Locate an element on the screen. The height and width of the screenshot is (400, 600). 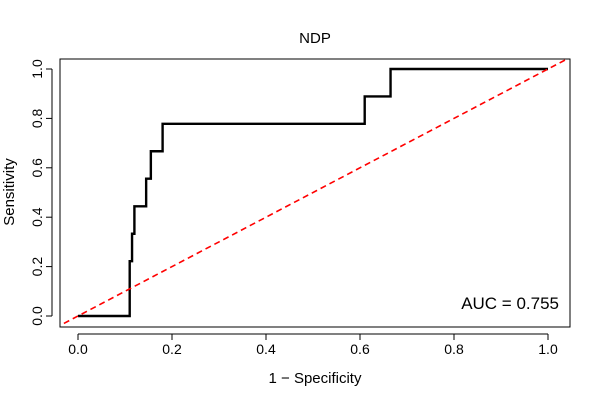
x-tick-label: 1.0 is located at coordinates (548, 349).